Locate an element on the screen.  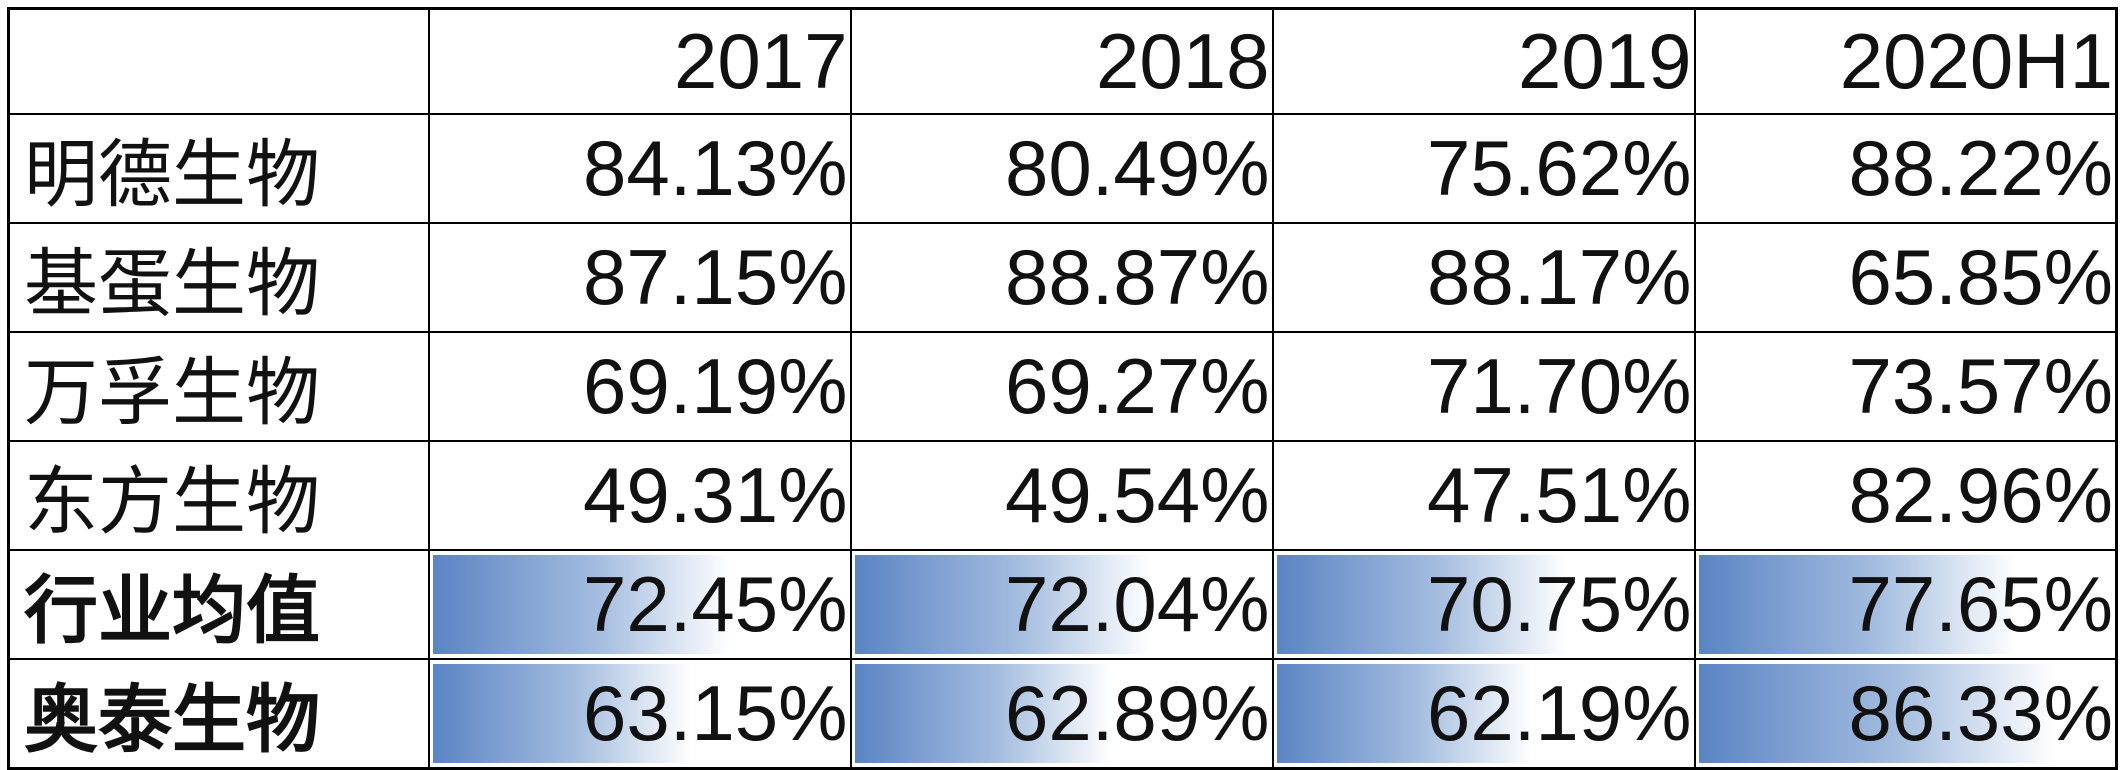
value-cell: 75.62% is located at coordinates (1483, 168).